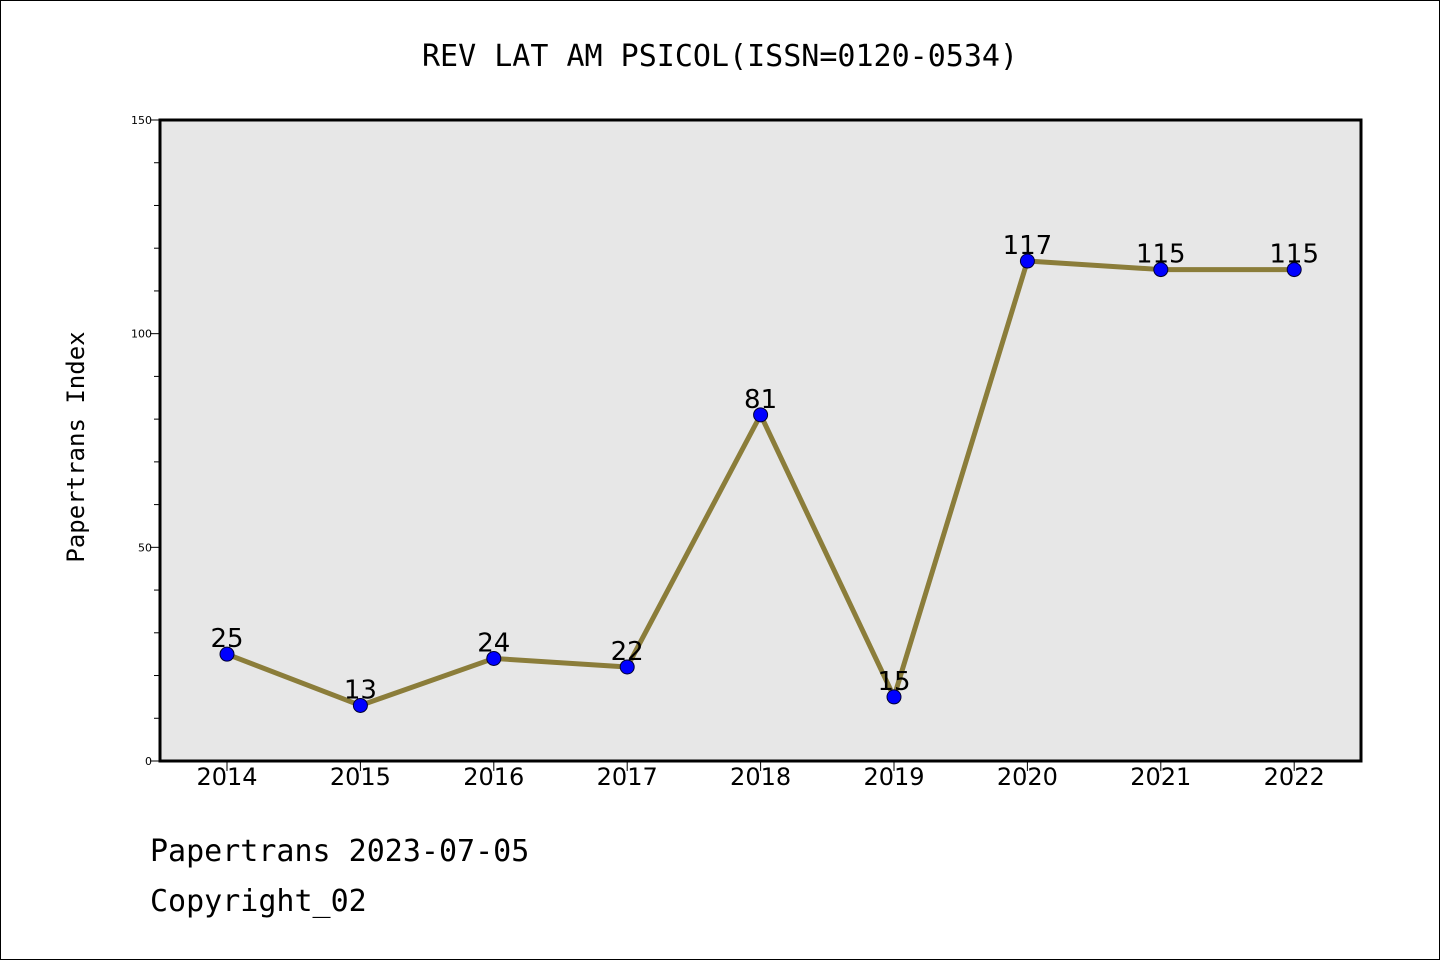 The width and height of the screenshot is (1440, 960). I want to click on chart-title: REV LAT AM PSICOL(ISSN=0120-0534), so click(720, 56).